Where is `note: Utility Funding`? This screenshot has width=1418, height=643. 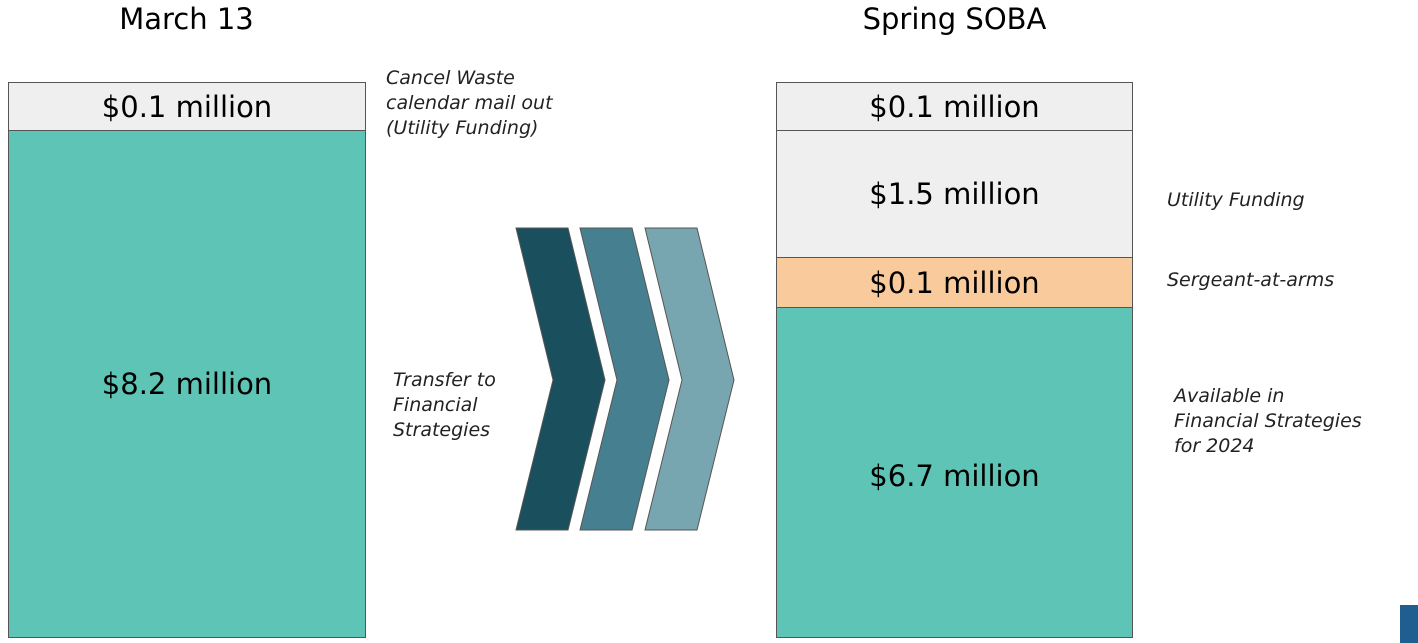 note: Utility Funding is located at coordinates (1236, 200).